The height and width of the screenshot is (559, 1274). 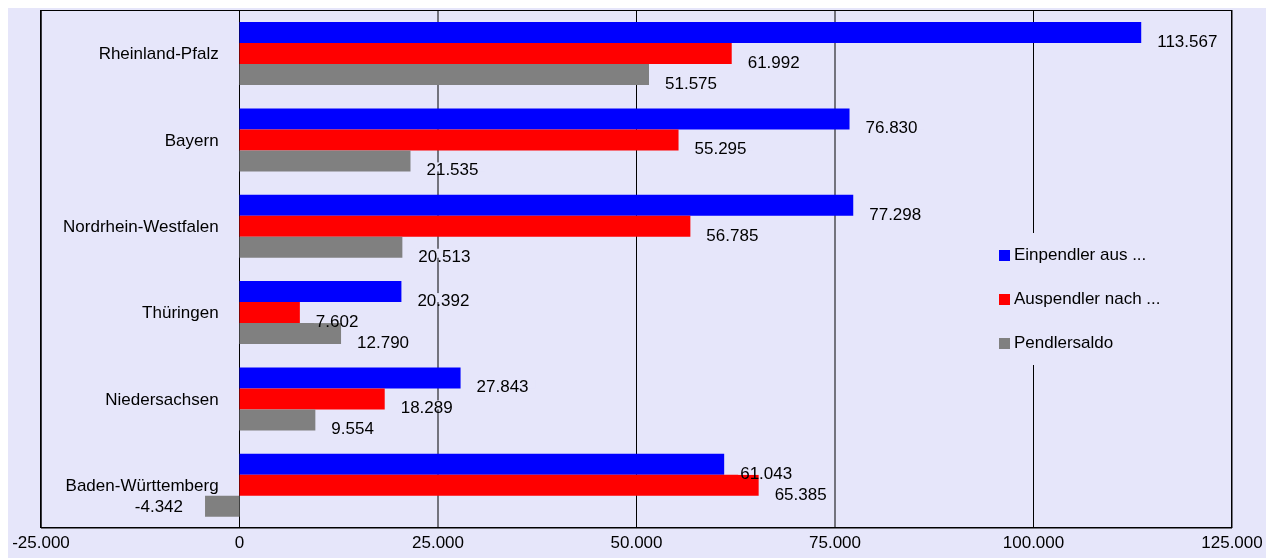 I want to click on data-label: 7.602, so click(x=337, y=322).